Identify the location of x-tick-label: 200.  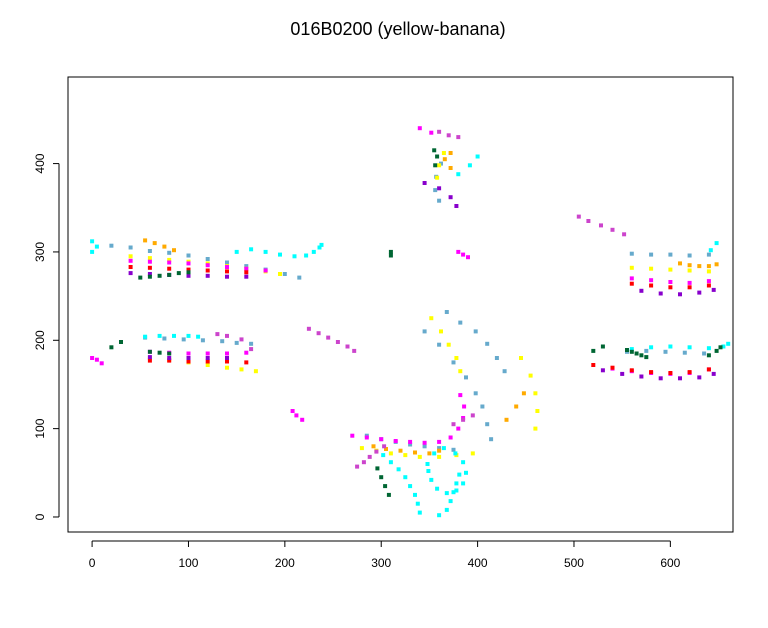
(285, 563).